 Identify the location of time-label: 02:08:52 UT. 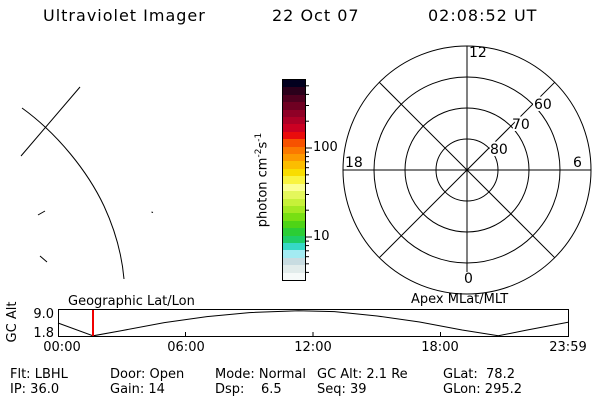
(483, 15).